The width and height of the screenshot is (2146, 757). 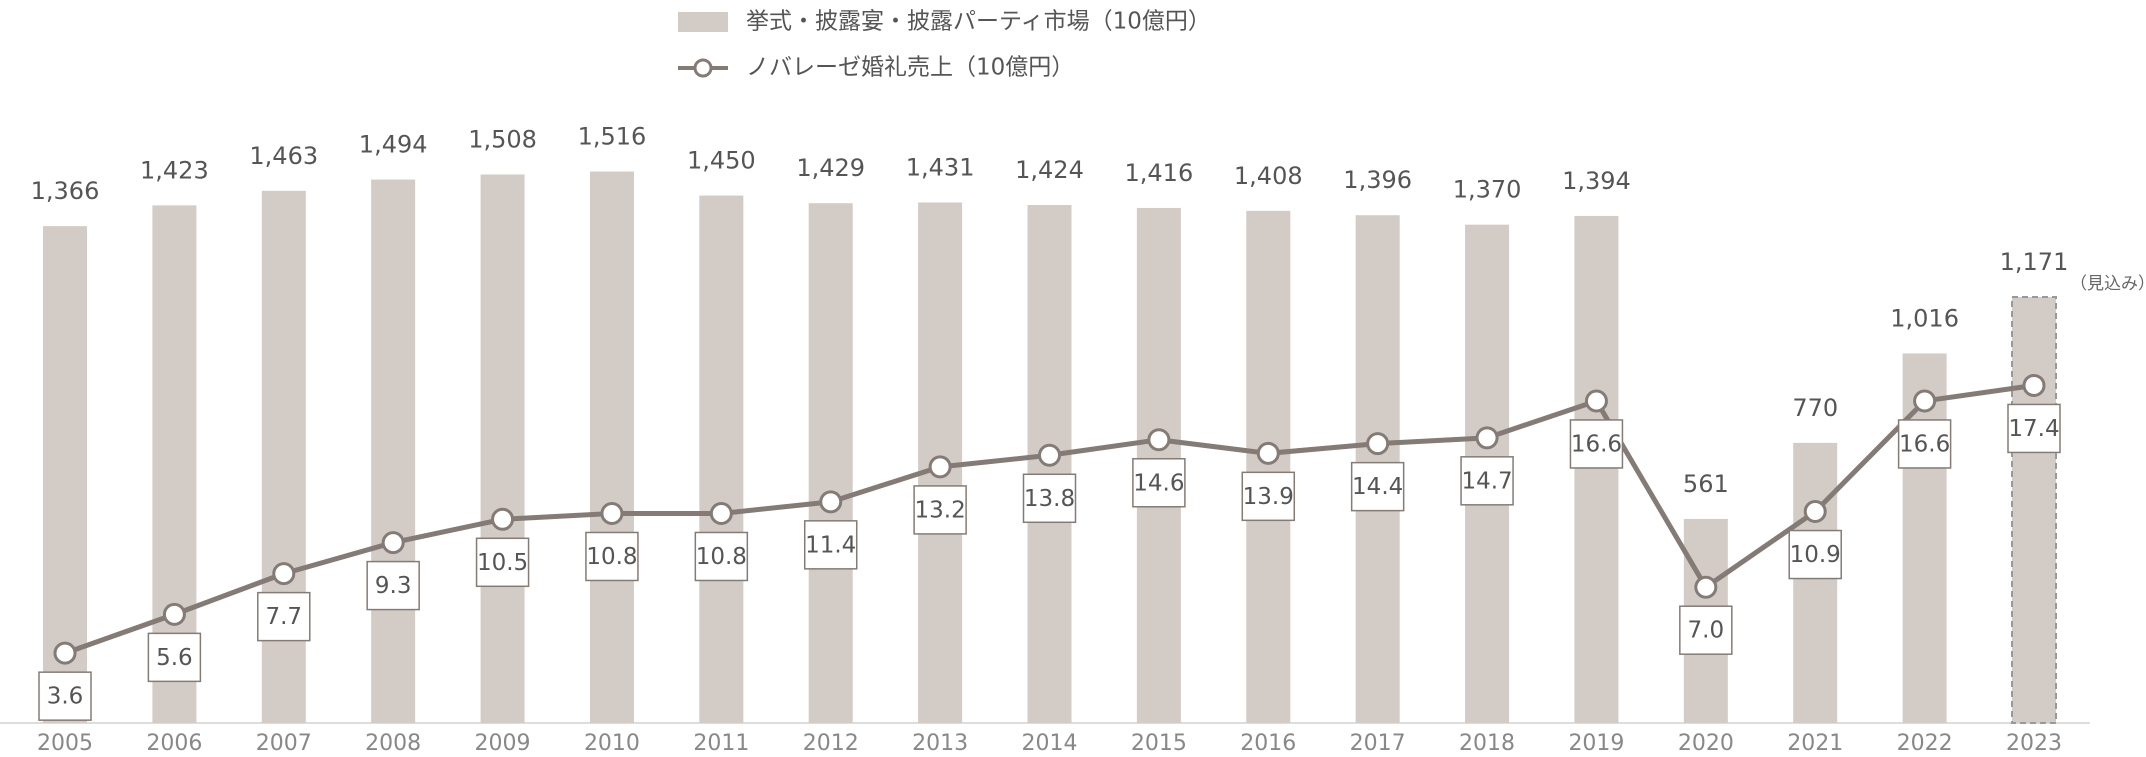 I want to click on legend-label: ノバレーゼ婚礼売上（10億円）, so click(x=910, y=68).